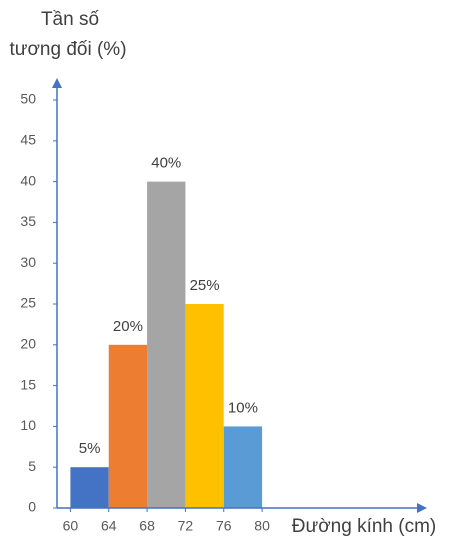  I want to click on y-axis-title: Tần số, so click(70, 19).